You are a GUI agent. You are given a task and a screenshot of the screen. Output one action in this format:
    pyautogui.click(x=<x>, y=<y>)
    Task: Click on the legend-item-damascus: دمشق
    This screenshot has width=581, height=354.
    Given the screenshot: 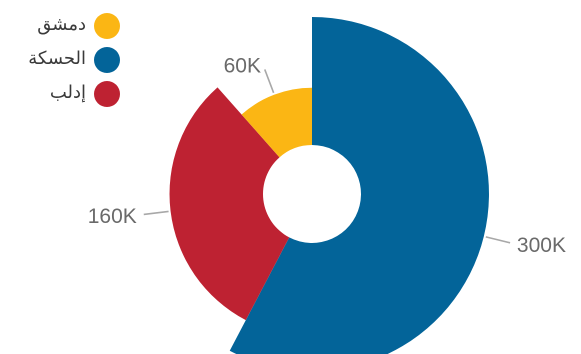 What is the action you would take?
    pyautogui.click(x=61, y=23)
    